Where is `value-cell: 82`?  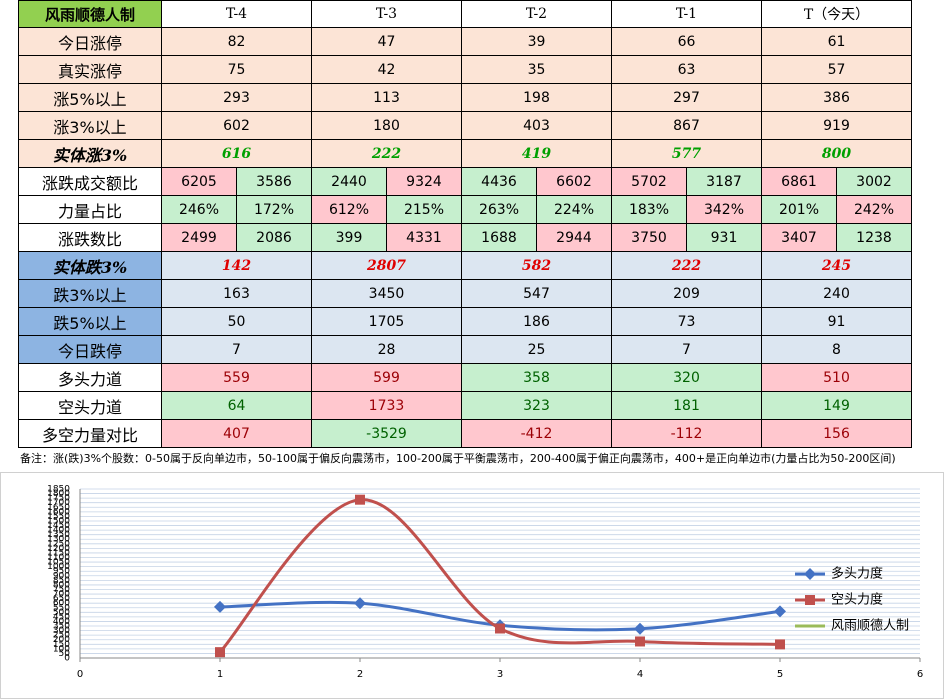 value-cell: 82 is located at coordinates (237, 42).